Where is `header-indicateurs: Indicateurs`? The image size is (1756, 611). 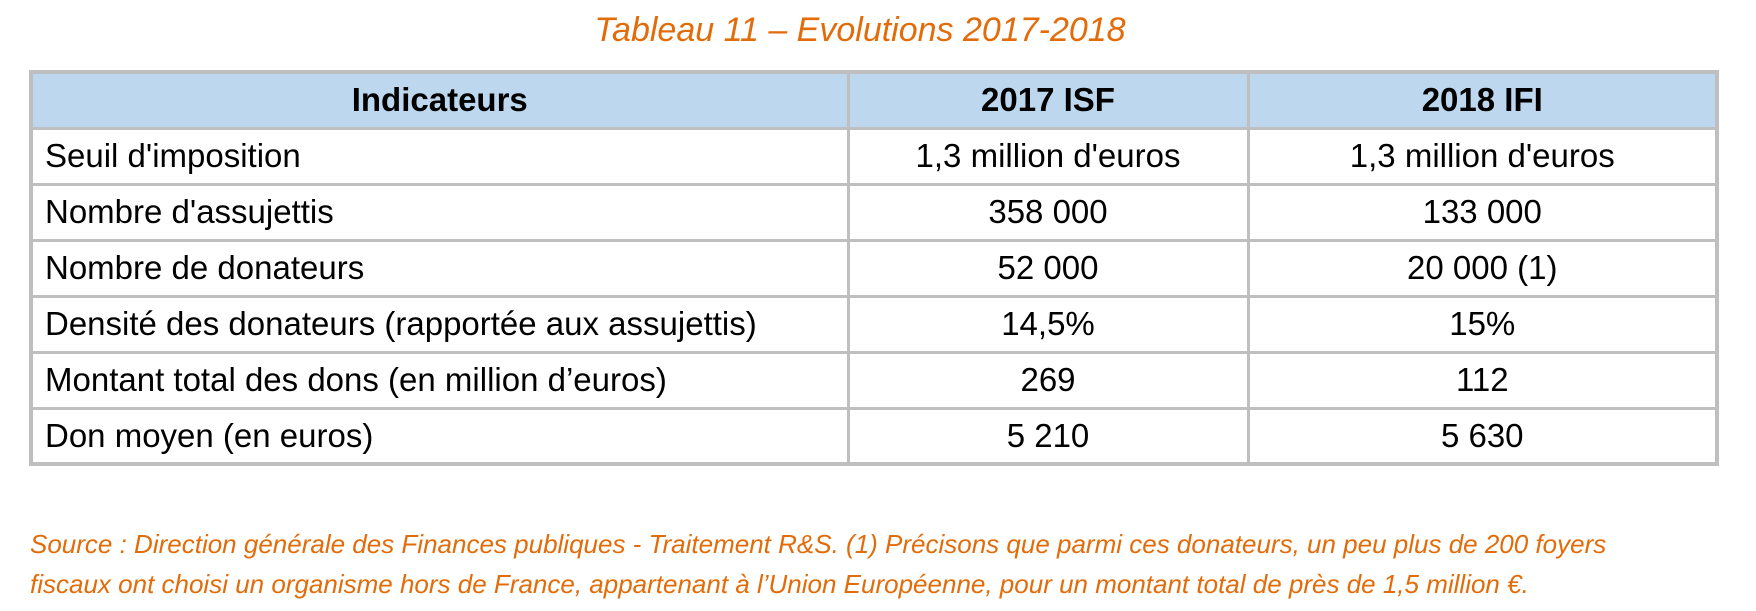 header-indicateurs: Indicateurs is located at coordinates (439, 100).